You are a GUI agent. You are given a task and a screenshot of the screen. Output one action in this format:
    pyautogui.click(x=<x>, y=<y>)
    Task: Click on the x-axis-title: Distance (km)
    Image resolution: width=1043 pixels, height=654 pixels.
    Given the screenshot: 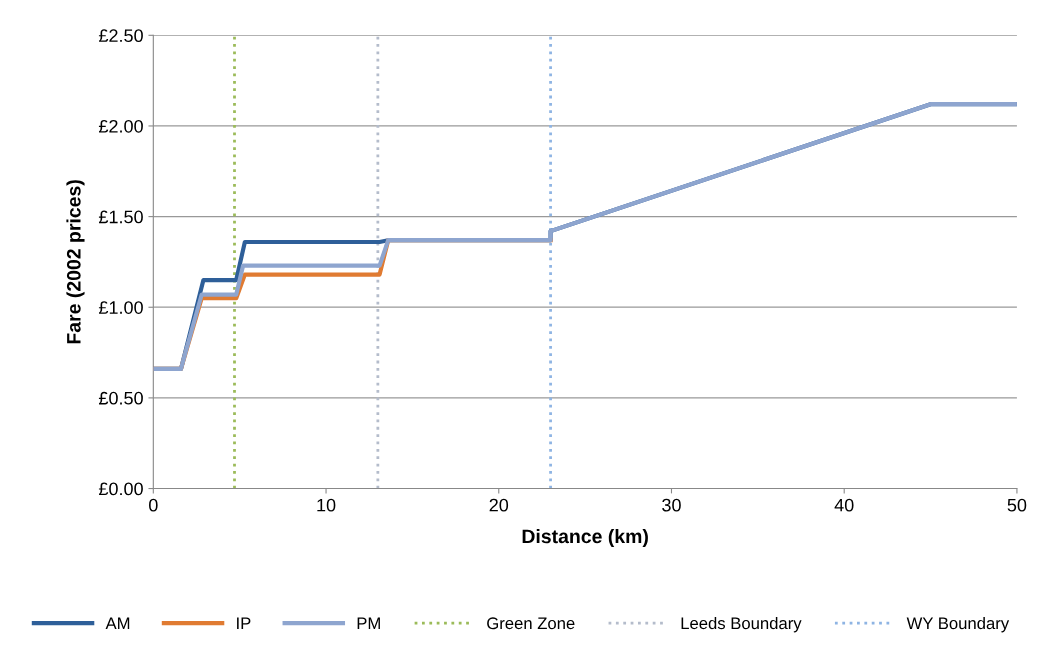 What is the action you would take?
    pyautogui.click(x=585, y=538)
    